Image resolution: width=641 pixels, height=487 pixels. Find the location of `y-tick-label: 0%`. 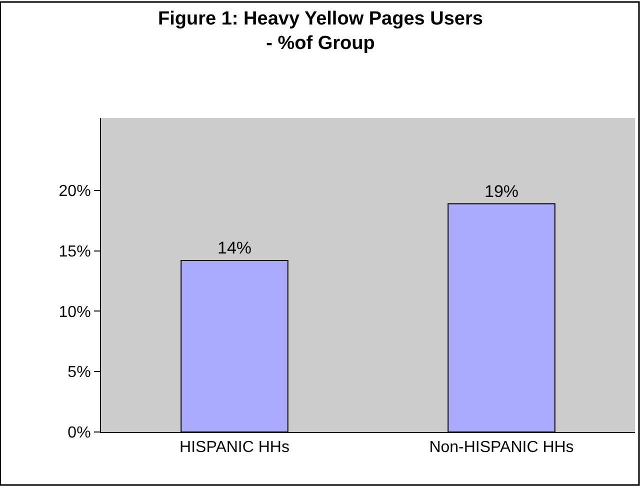

y-tick-label: 0% is located at coordinates (79, 433).